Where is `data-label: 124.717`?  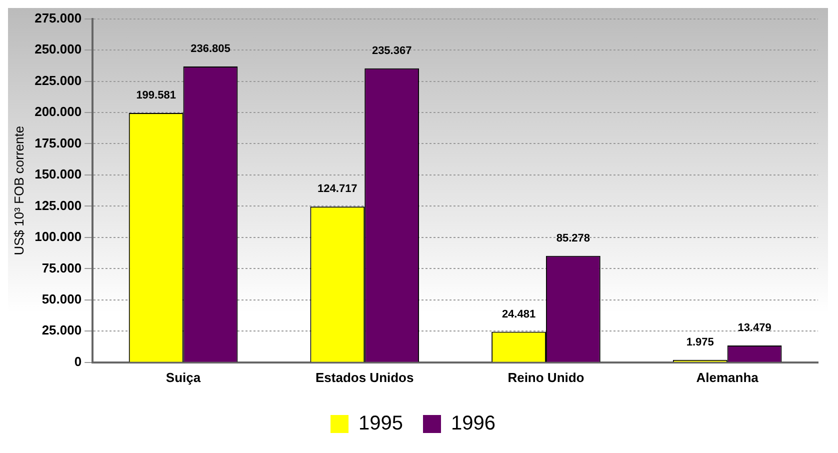 data-label: 124.717 is located at coordinates (338, 189).